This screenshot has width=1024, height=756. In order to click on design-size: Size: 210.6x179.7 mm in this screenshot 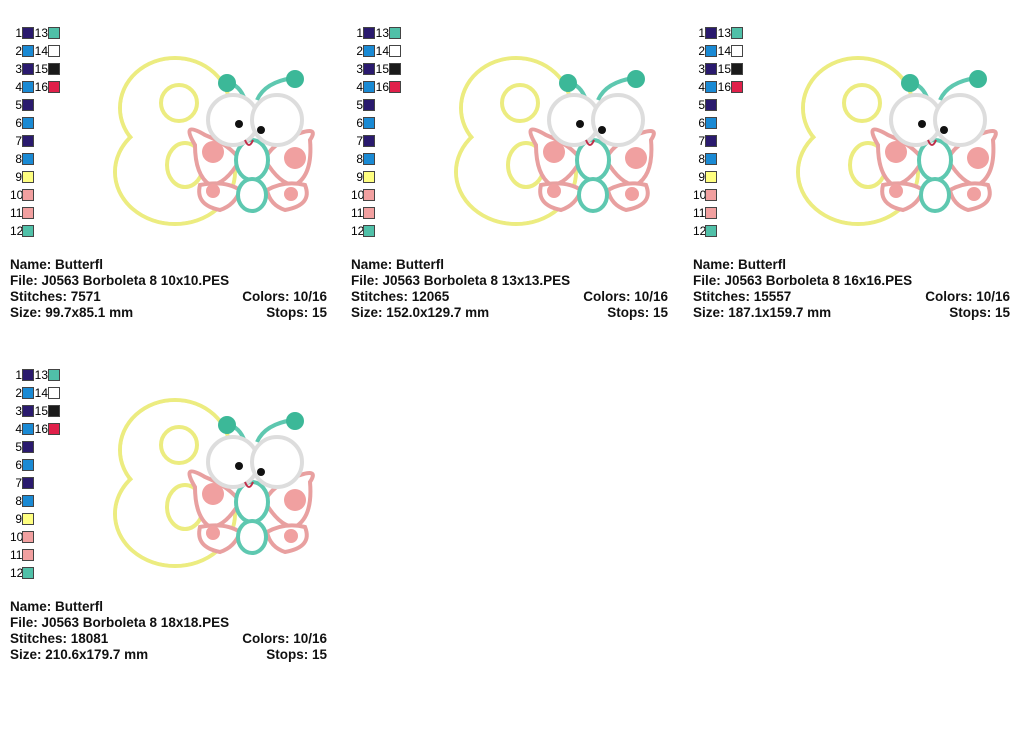, I will do `click(79, 654)`.